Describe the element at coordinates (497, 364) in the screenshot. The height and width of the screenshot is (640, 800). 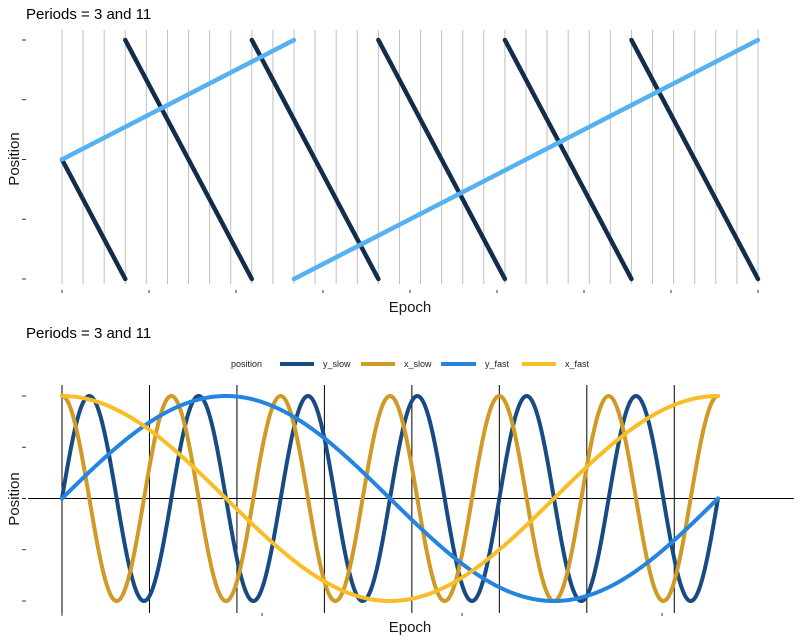
I see `legend-label-y-fast: y_fast` at that location.